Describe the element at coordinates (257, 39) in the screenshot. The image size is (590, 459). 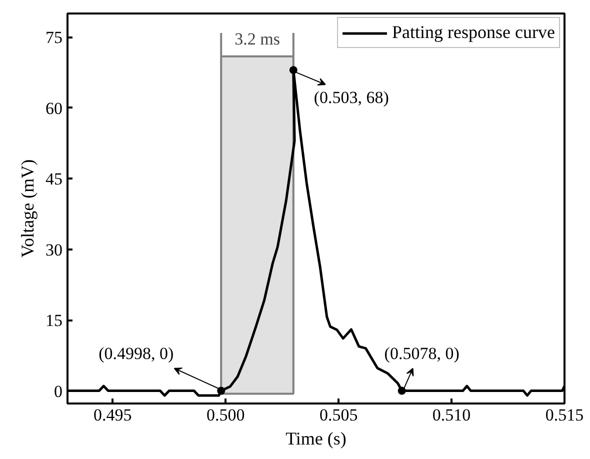
I see `legend-label: 3.2 ms` at that location.